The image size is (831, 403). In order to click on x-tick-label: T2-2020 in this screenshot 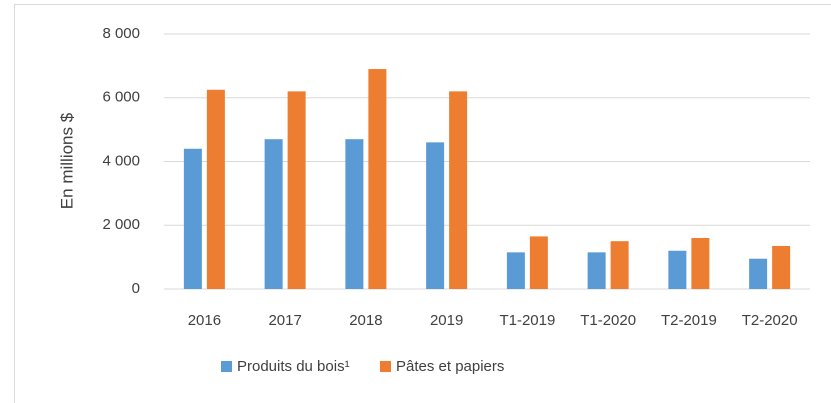, I will do `click(770, 320)`.